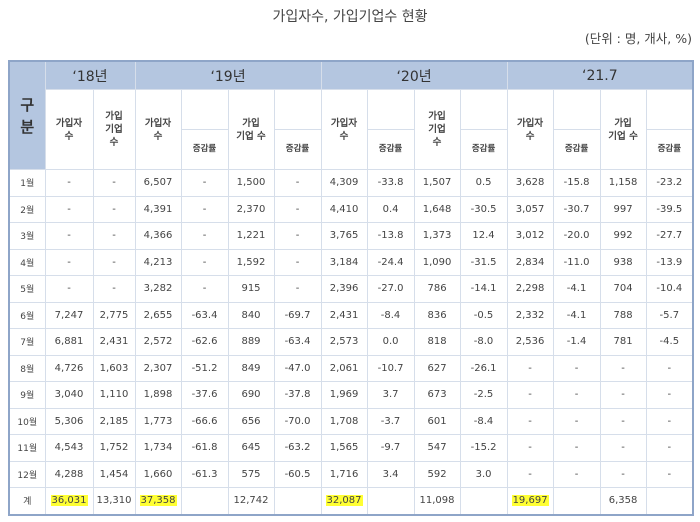 The width and height of the screenshot is (700, 522). Describe the element at coordinates (297, 474) in the screenshot. I see `table-cell: -60.5` at that location.